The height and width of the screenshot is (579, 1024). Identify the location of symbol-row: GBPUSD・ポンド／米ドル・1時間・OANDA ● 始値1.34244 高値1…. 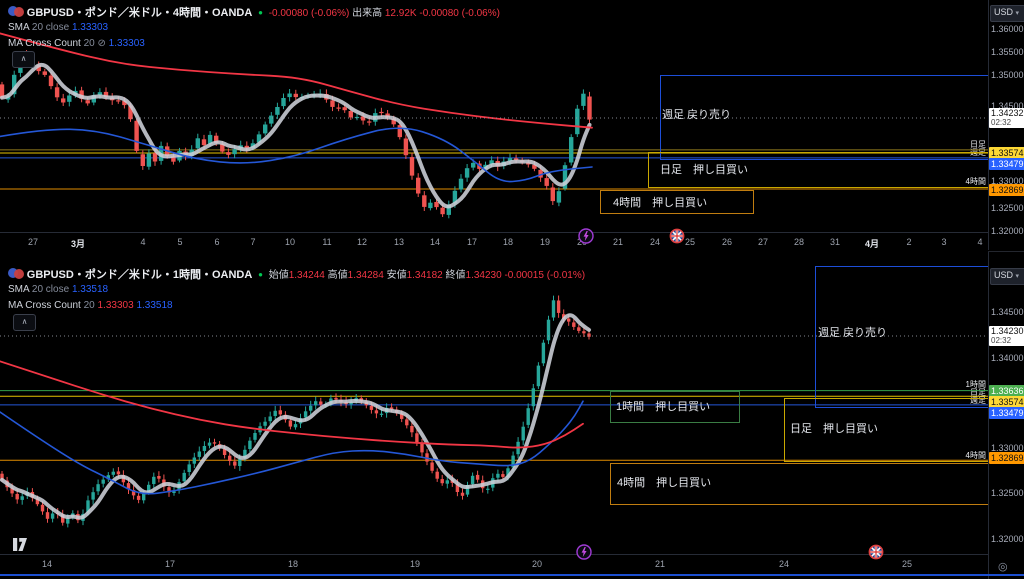
(296, 274).